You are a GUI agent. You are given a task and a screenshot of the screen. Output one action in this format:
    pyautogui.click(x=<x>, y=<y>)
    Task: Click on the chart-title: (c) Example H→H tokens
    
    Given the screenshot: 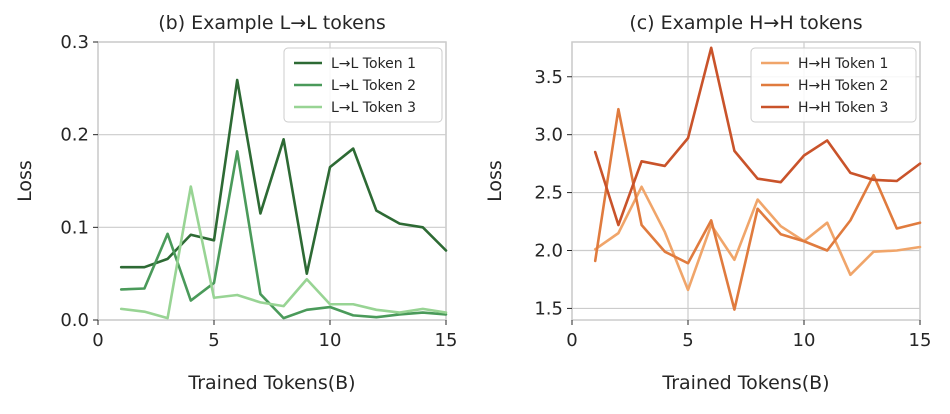 What is the action you would take?
    pyautogui.click(x=745, y=23)
    